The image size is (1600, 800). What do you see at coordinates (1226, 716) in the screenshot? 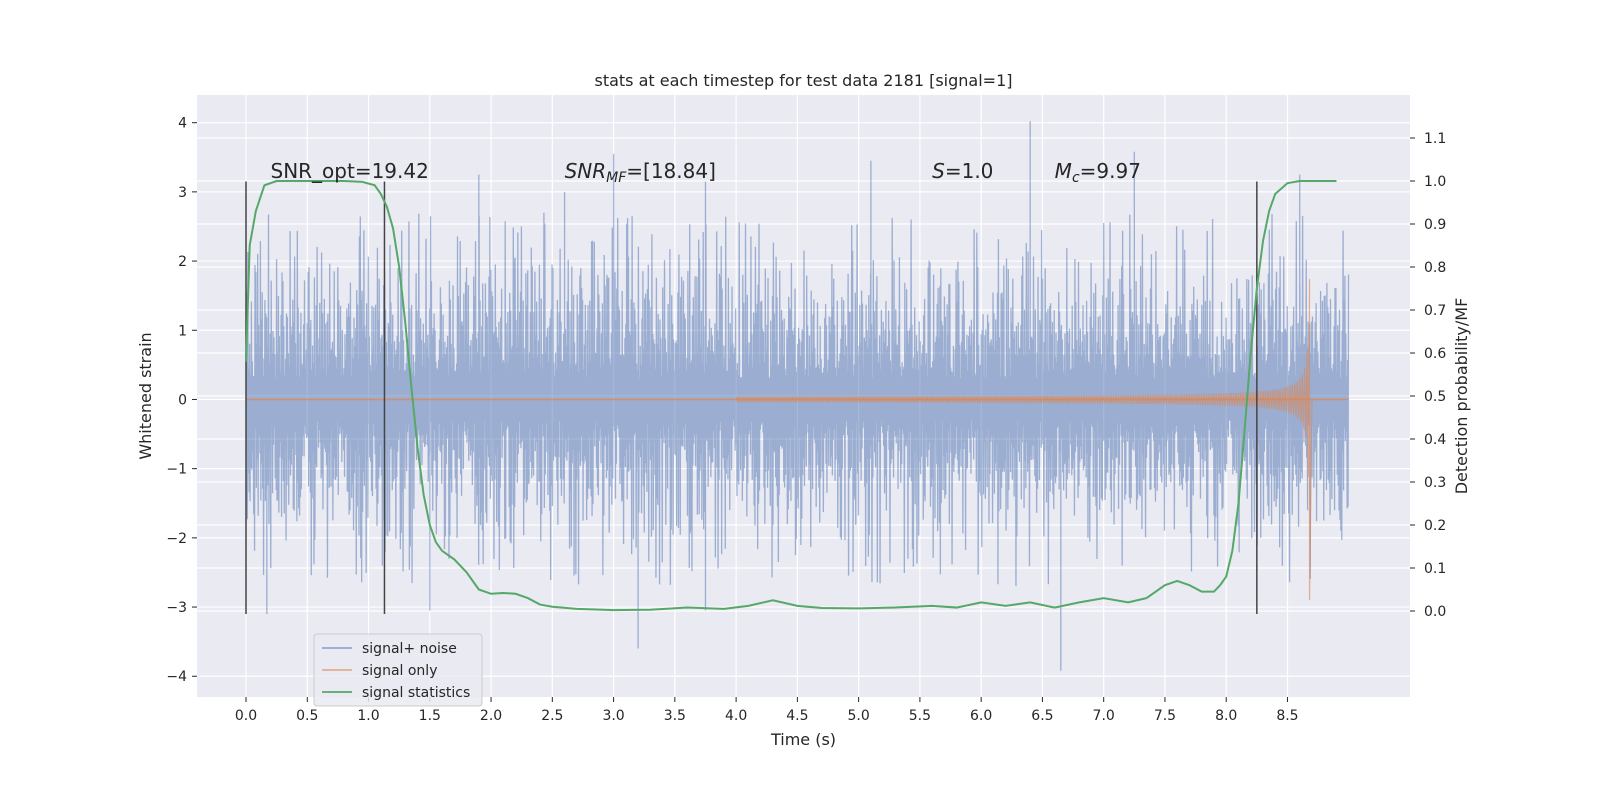
I see `x-tick-label: 8.0` at bounding box center [1226, 716].